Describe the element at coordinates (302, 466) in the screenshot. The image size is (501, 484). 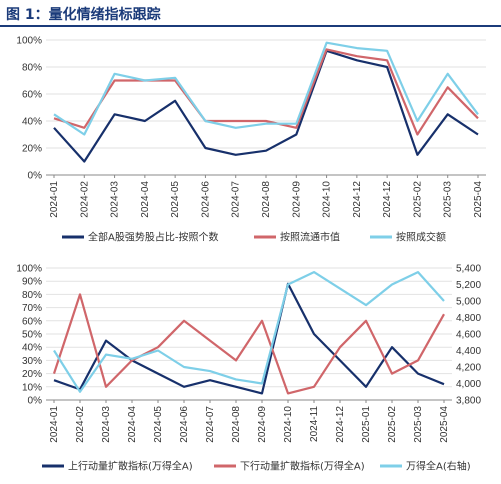
I see `legend-label: 下行动量扩散指标(万得全A)` at that location.